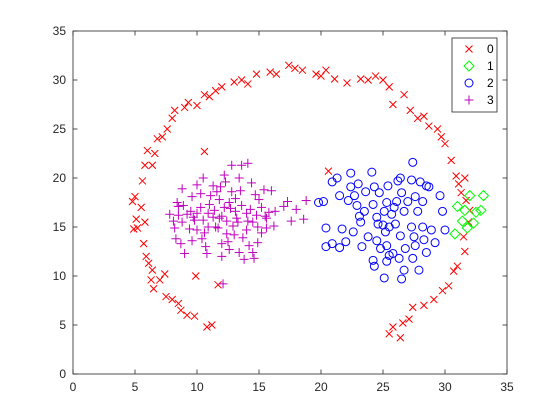 This screenshot has width=560, height=420. Describe the element at coordinates (490, 66) in the screenshot. I see `legend-label: 1` at that location.